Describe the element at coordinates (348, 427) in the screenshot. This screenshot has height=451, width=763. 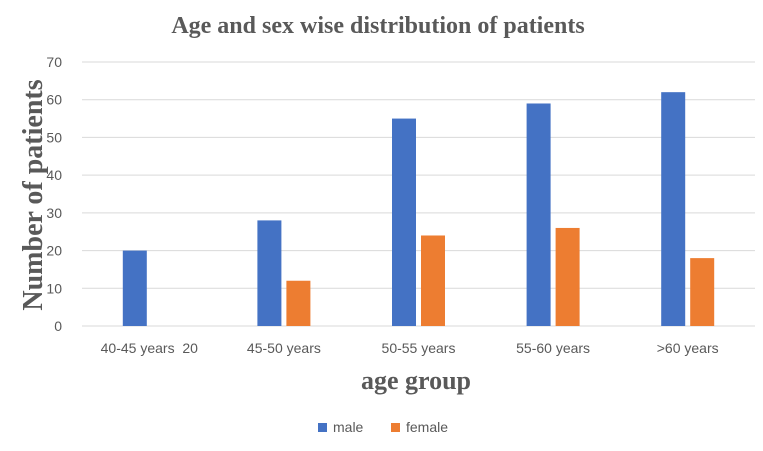
I see `legend-label-male: male` at that location.